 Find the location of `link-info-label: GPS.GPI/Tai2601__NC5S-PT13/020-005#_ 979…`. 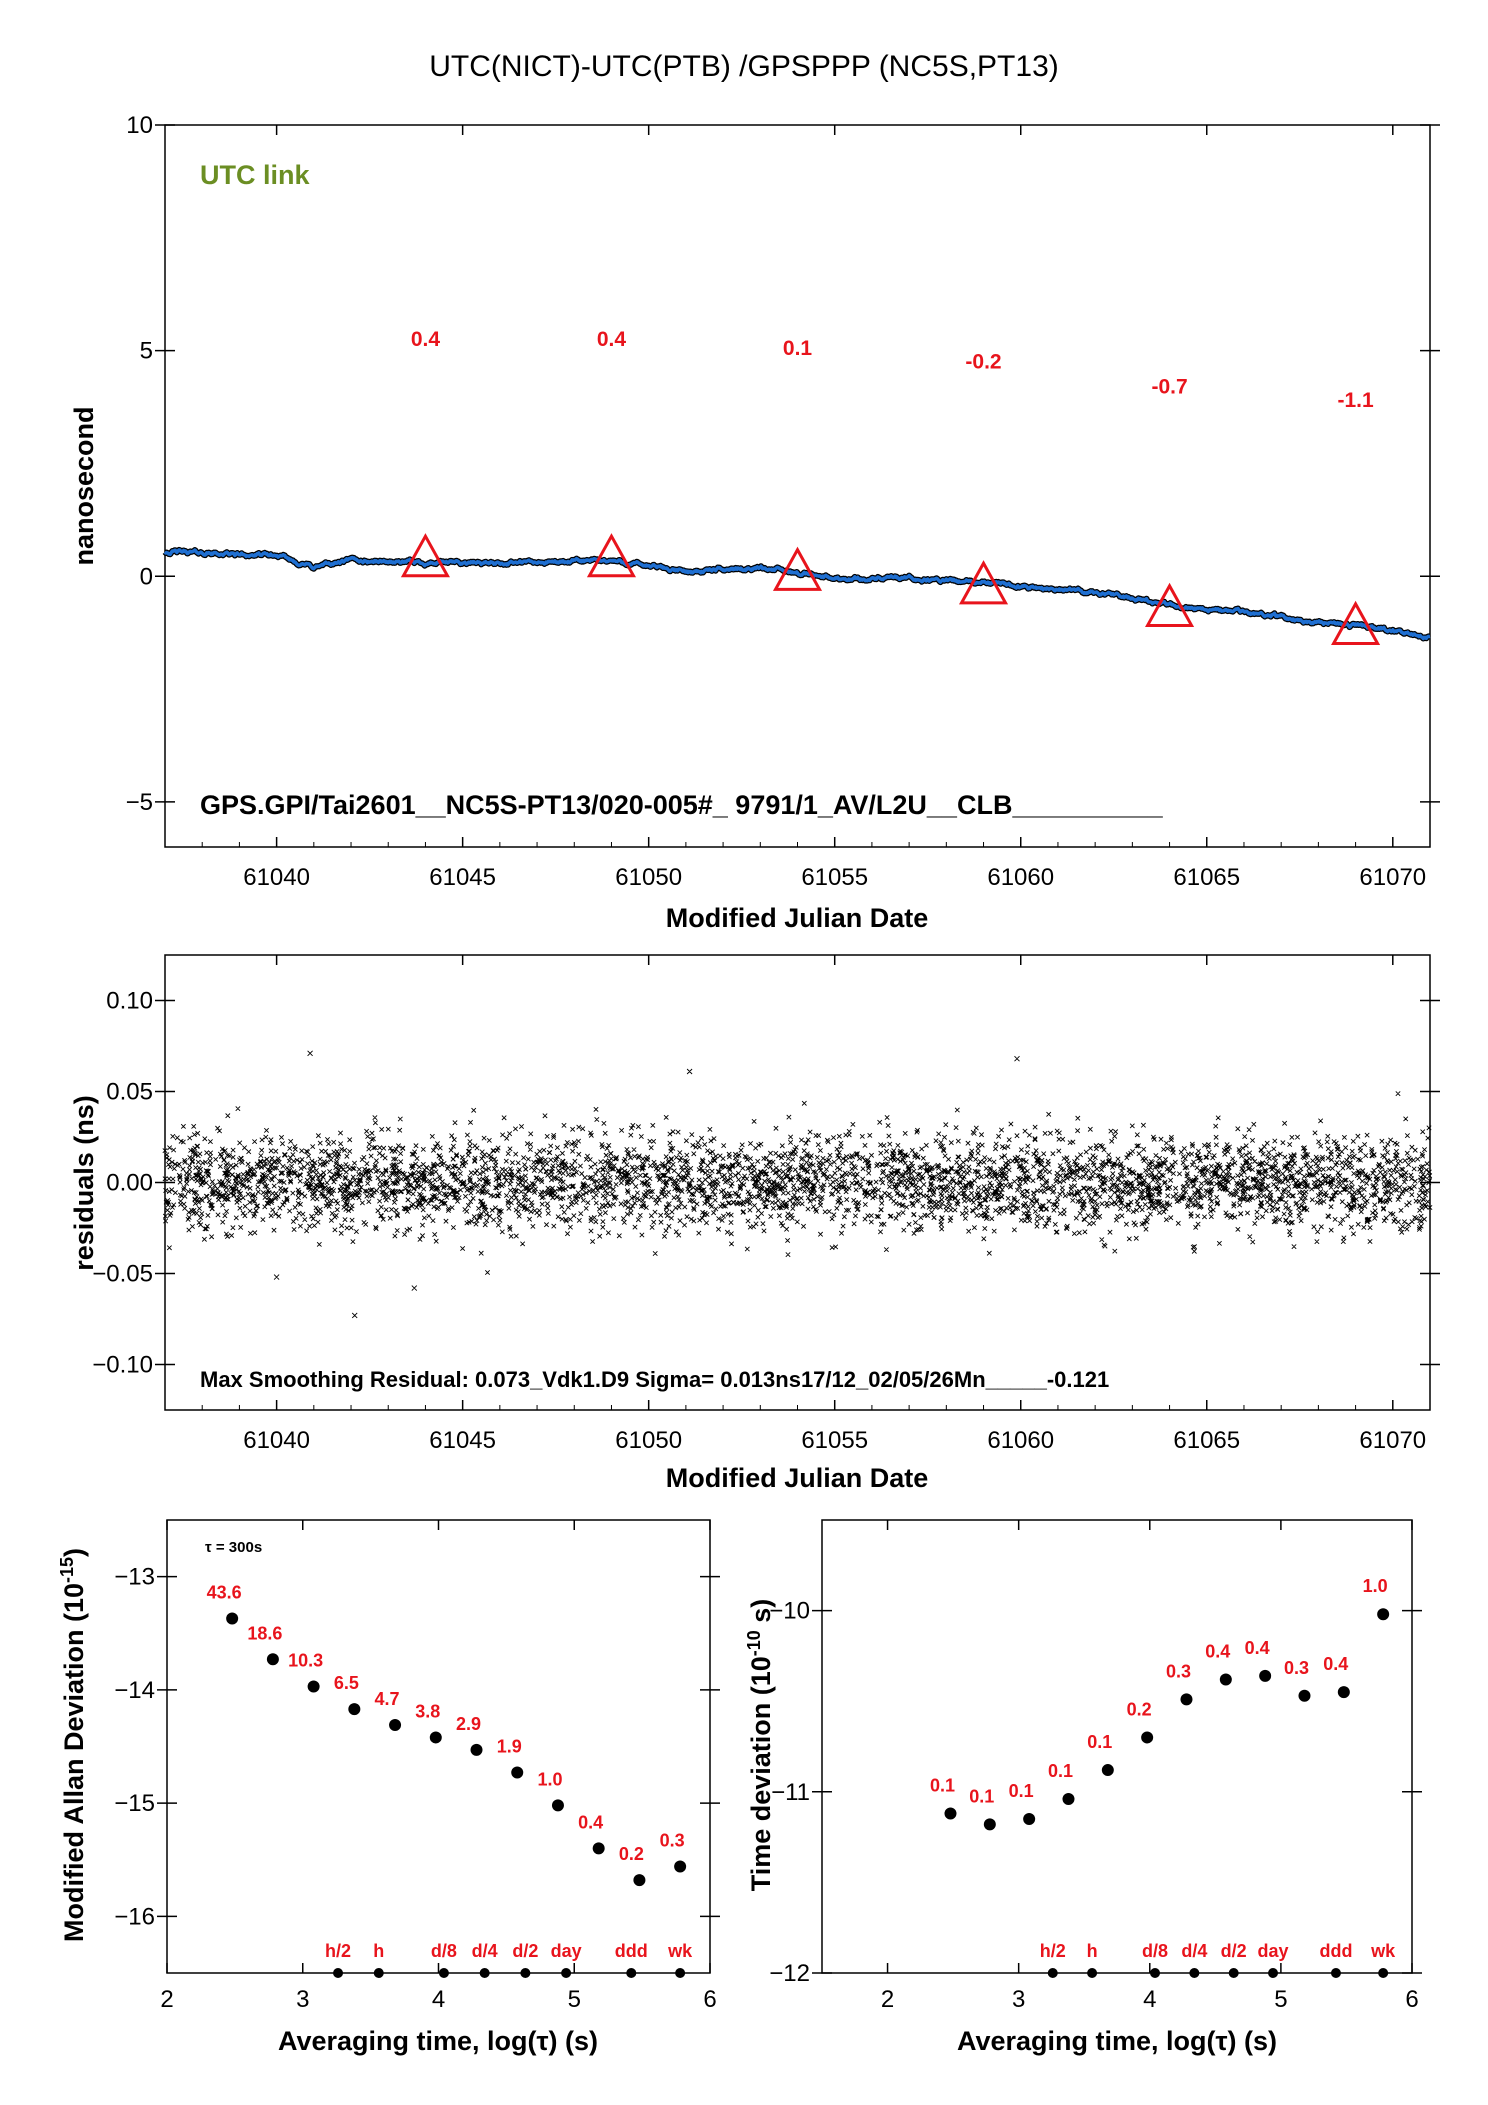

link-info-label: GPS.GPI/Tai2601__NC5S-PT13/020-005#_ 979… is located at coordinates (682, 805).